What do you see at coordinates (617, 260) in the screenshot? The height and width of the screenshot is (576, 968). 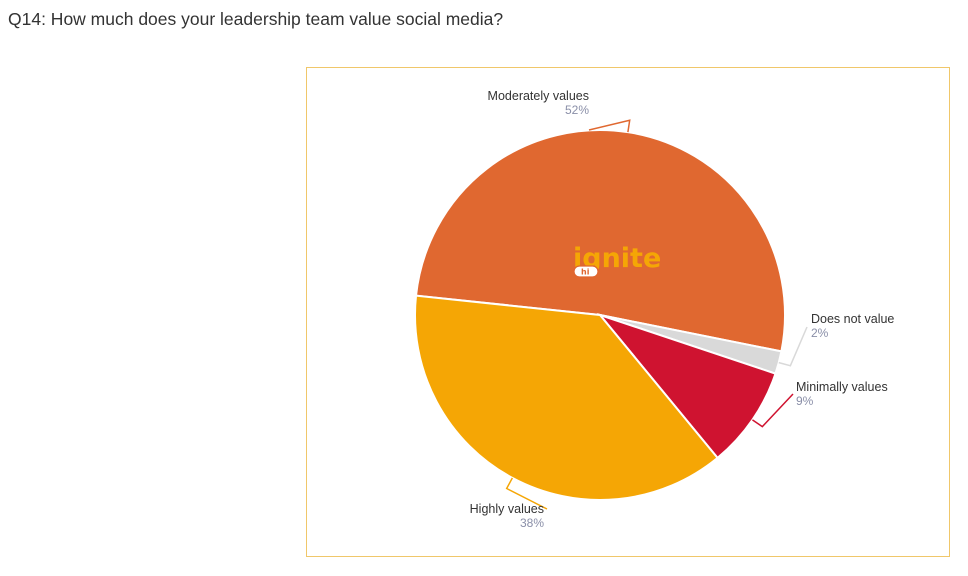 I see `ignite-logo: ignite hi` at bounding box center [617, 260].